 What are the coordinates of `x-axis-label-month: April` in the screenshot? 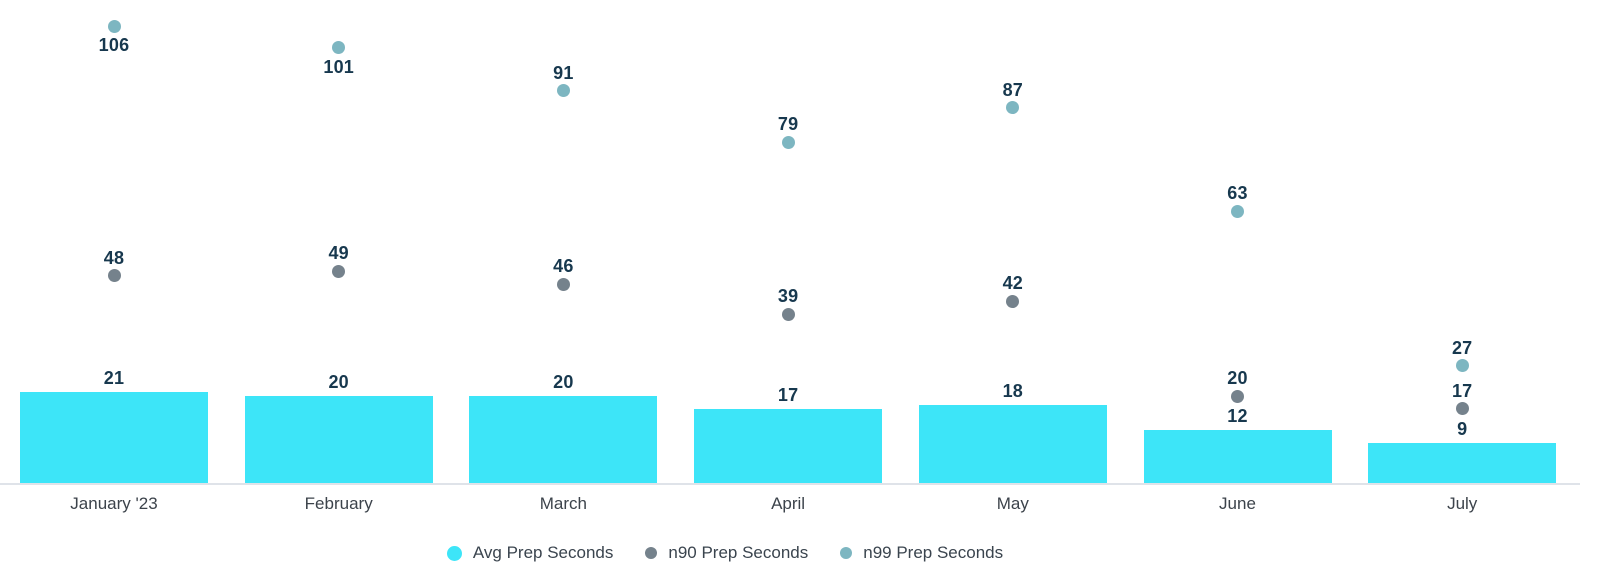 It's located at (788, 503).